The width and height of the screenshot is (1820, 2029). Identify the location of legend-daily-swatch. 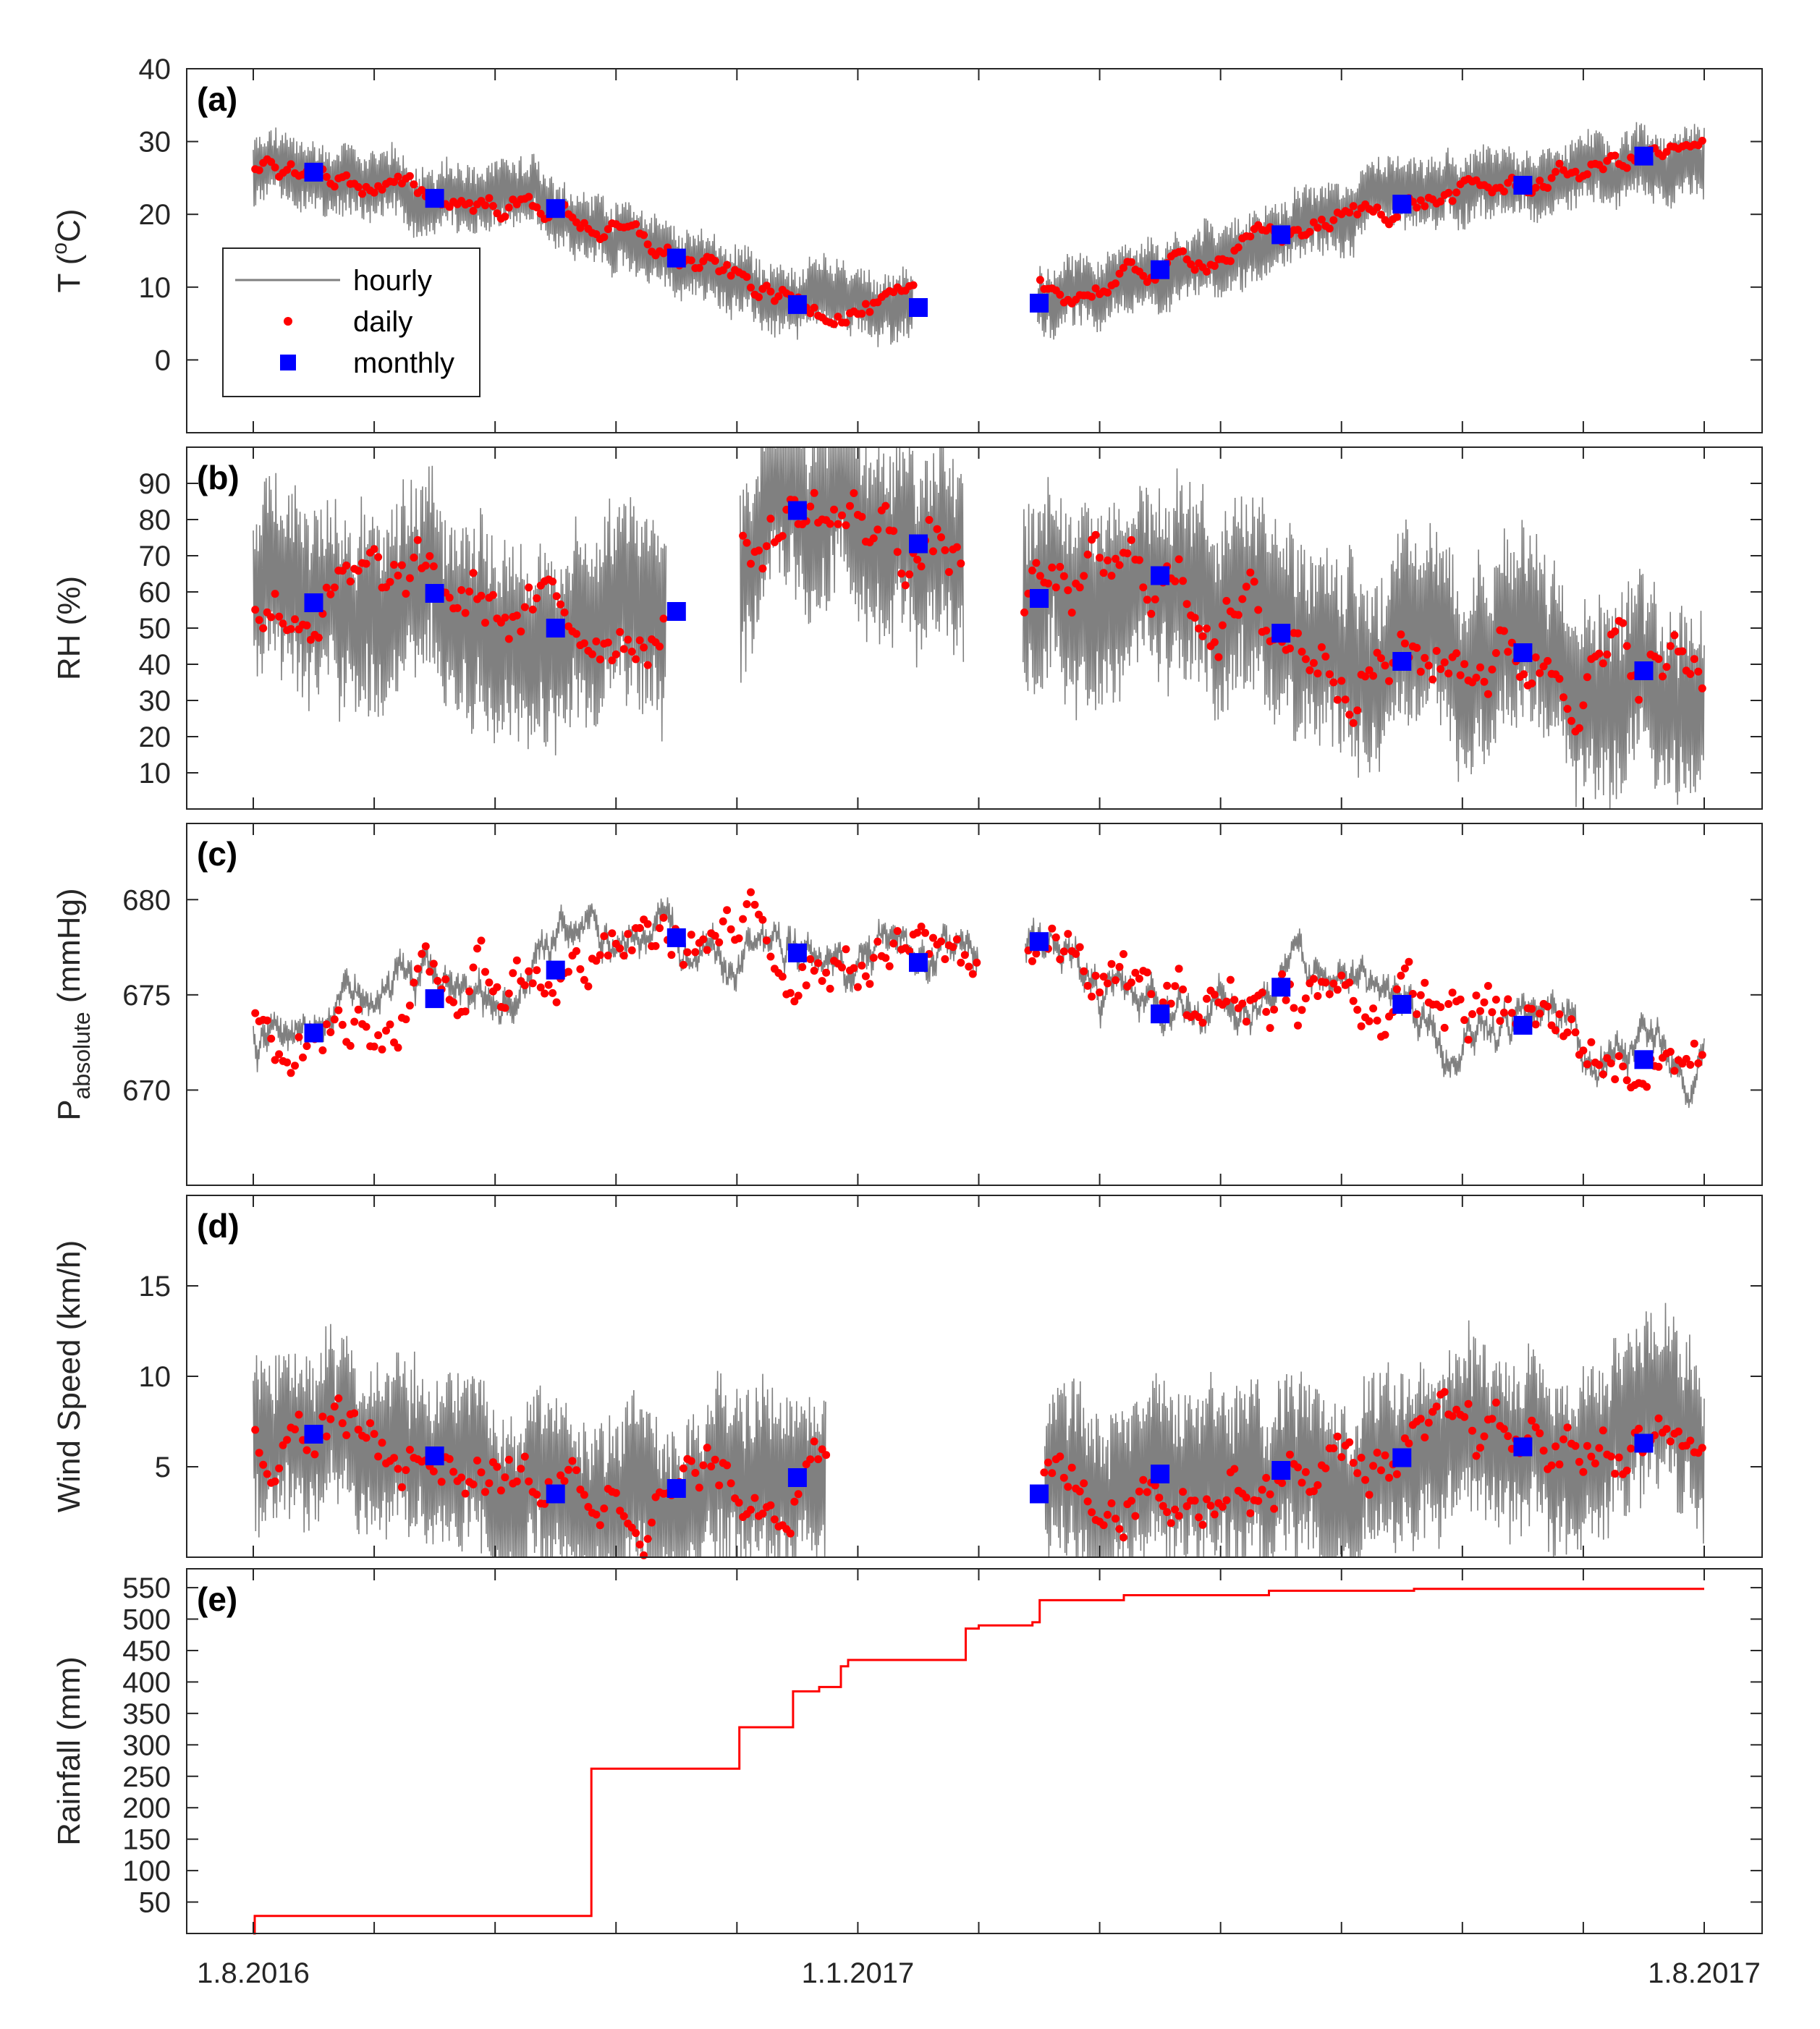
(288, 321).